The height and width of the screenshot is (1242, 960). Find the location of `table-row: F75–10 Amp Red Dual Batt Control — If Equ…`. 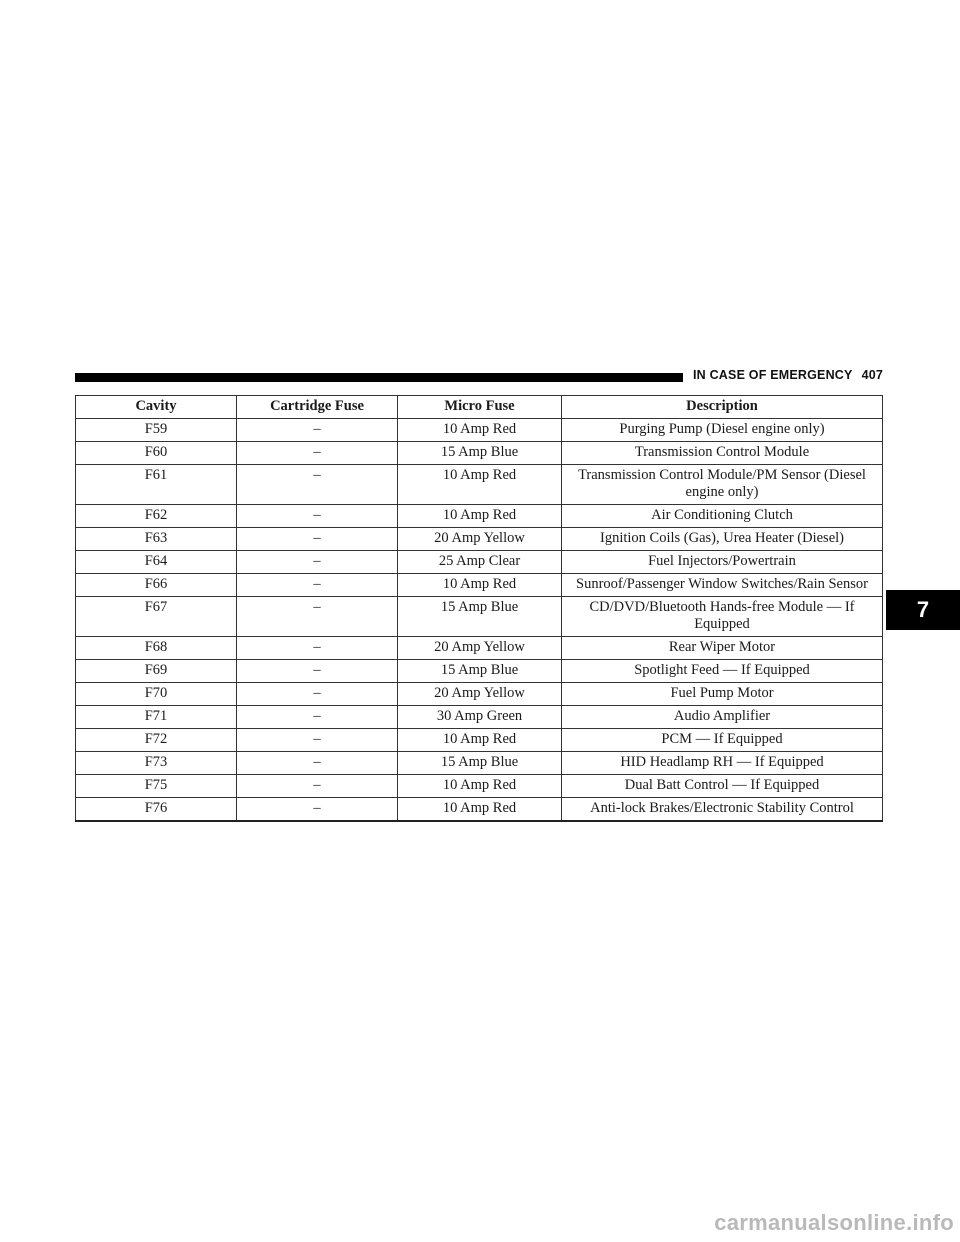

table-row: F75–10 Amp Red Dual Batt Control — If Equ… is located at coordinates (479, 786).